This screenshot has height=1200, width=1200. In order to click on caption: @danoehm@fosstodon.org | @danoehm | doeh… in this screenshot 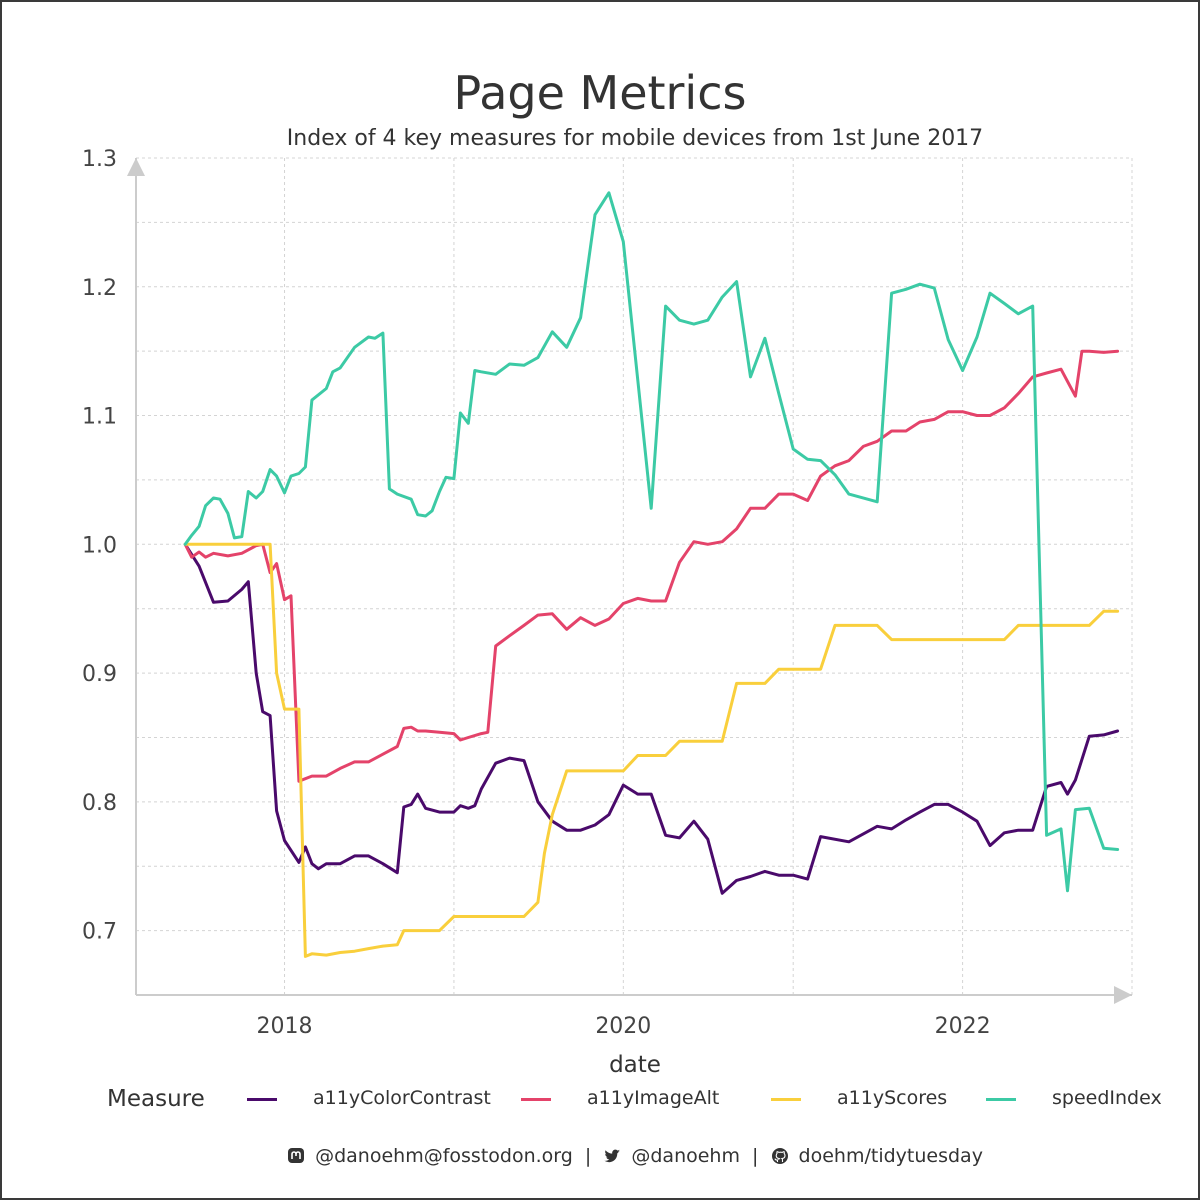, I will do `click(600, 1155)`.